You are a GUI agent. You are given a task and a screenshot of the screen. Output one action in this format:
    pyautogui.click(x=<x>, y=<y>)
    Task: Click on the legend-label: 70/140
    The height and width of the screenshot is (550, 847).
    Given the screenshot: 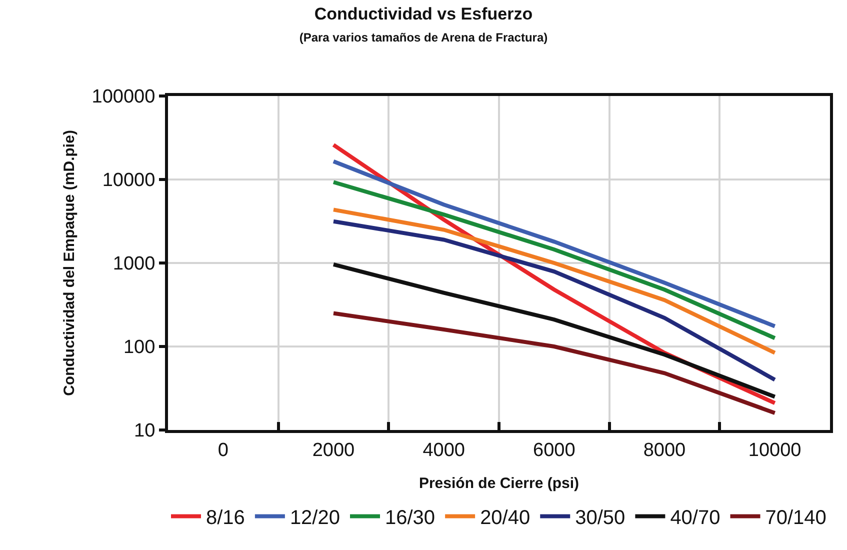 What is the action you would take?
    pyautogui.click(x=795, y=518)
    